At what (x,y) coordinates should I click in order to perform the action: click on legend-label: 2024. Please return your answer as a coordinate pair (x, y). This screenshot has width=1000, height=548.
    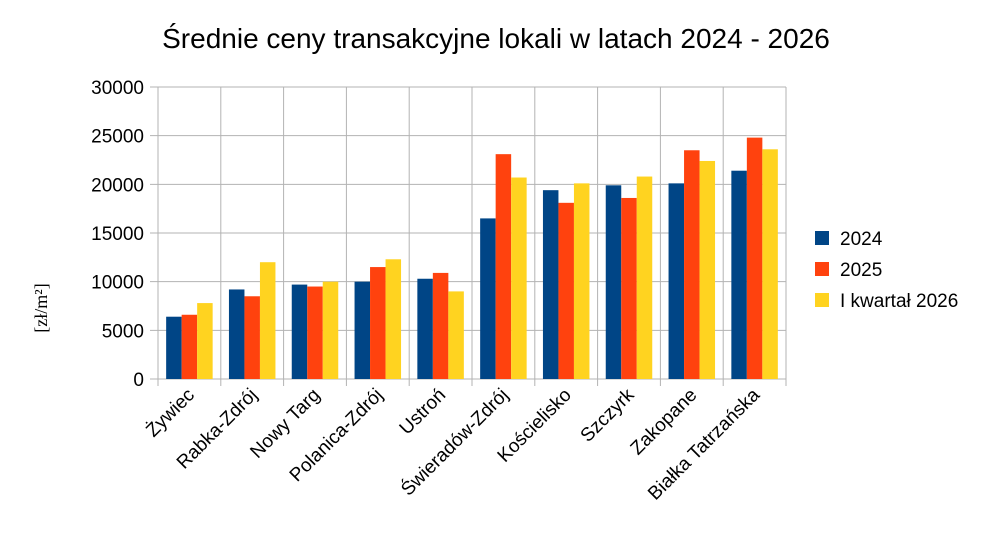
    Looking at the image, I should click on (861, 239).